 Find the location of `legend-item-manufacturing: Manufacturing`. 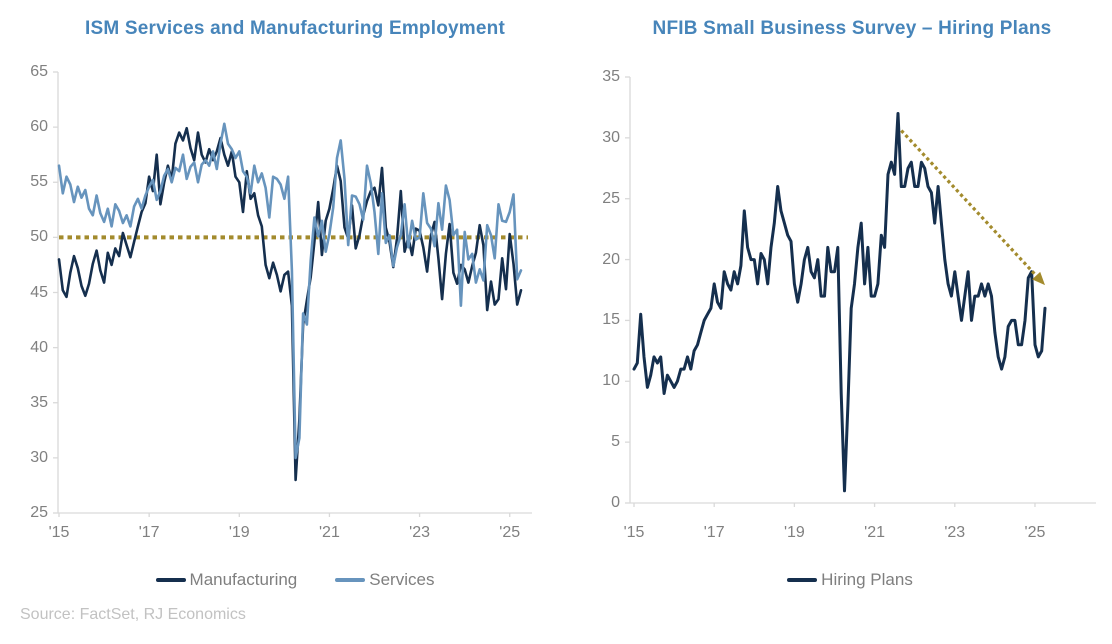

legend-item-manufacturing: Manufacturing is located at coordinates (226, 580).